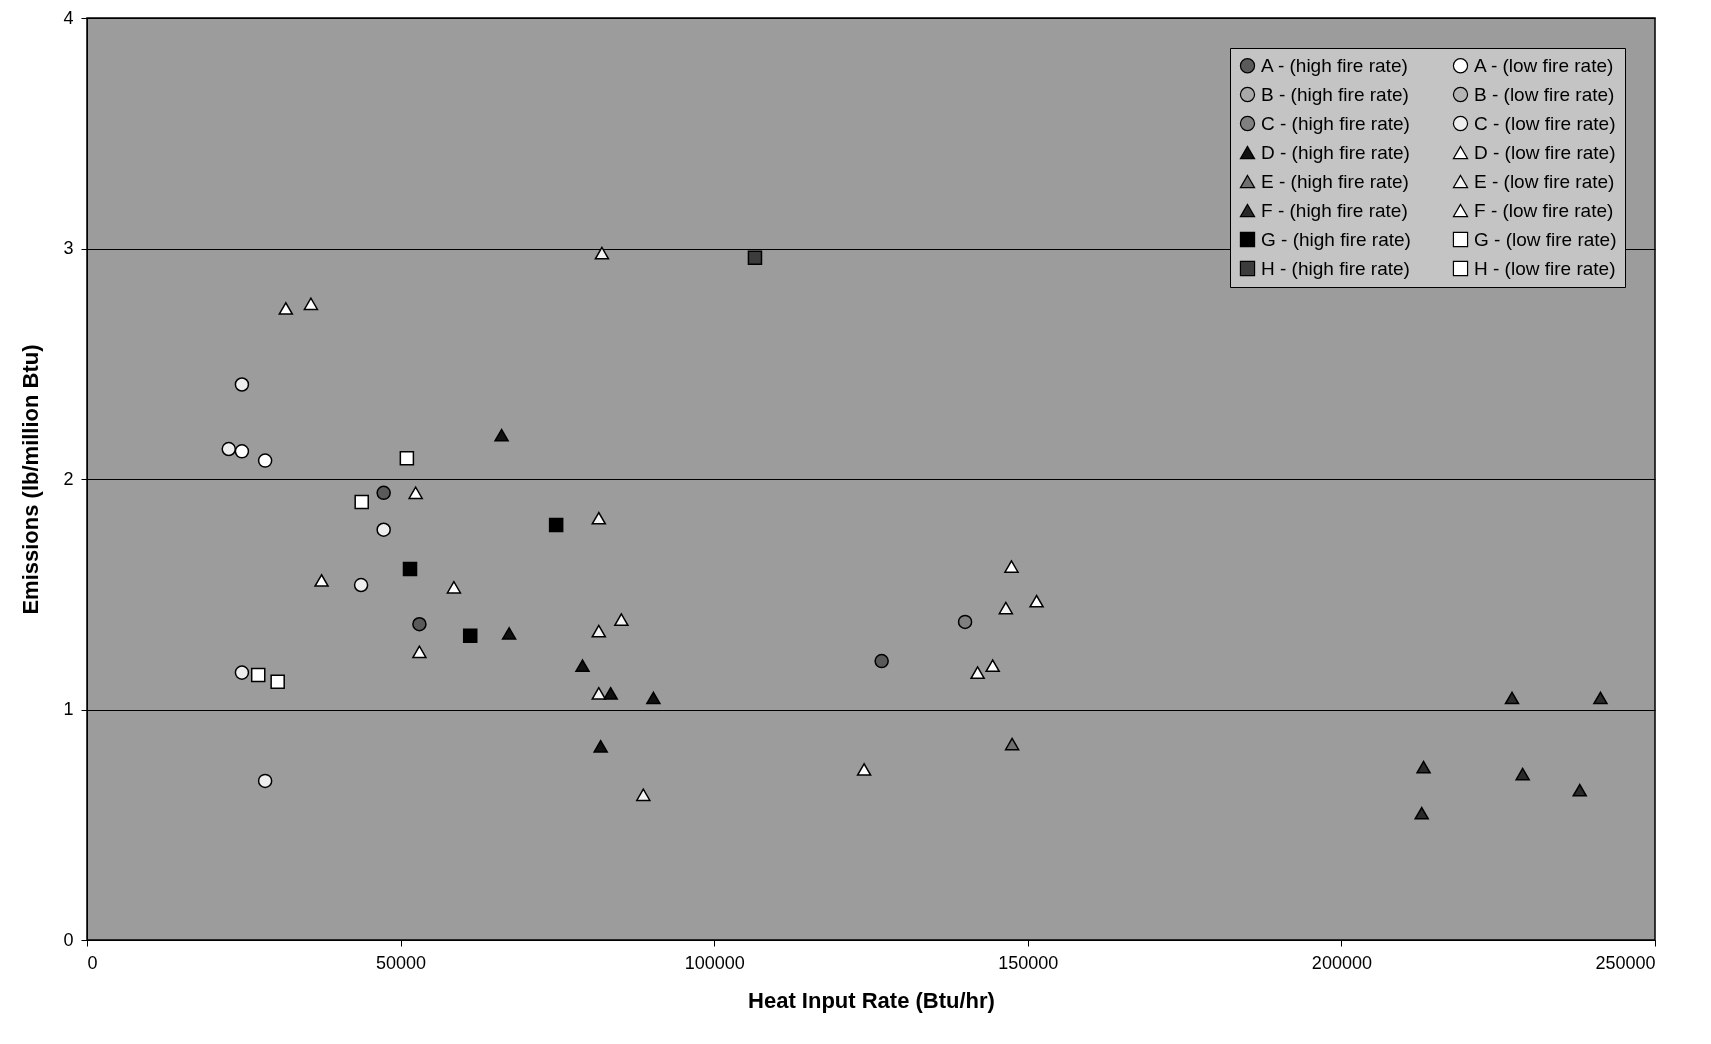 Image resolution: width=1711 pixels, height=1044 pixels. I want to click on legend-label: D - (low fire rate), so click(1545, 152).